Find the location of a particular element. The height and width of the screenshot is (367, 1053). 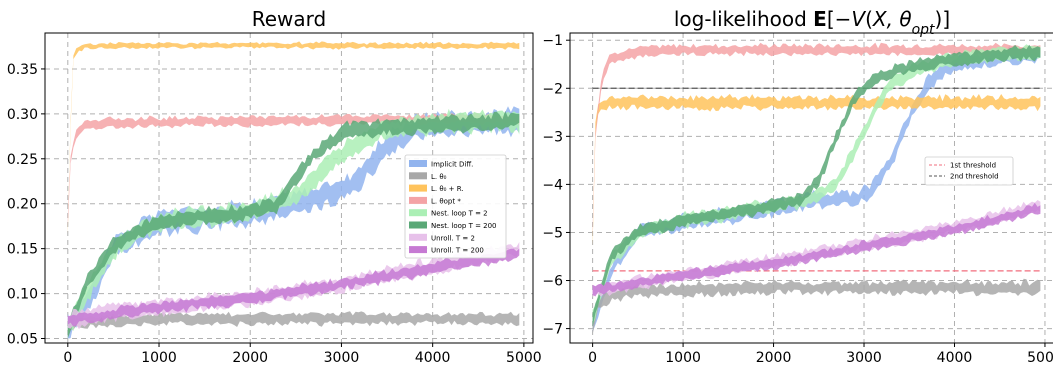

y-tick-label: 0.15 is located at coordinates (22, 250).